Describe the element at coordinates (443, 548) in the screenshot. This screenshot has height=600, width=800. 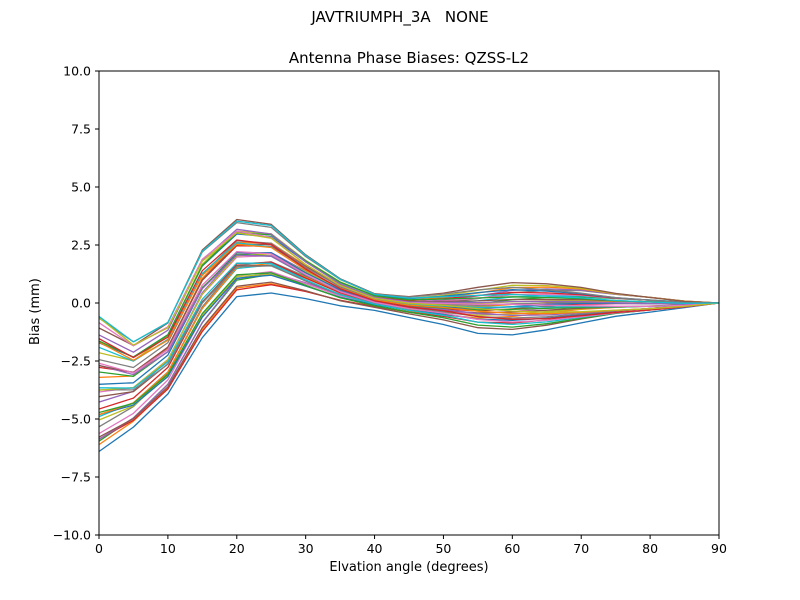
I see `x-tick-label: 50` at that location.